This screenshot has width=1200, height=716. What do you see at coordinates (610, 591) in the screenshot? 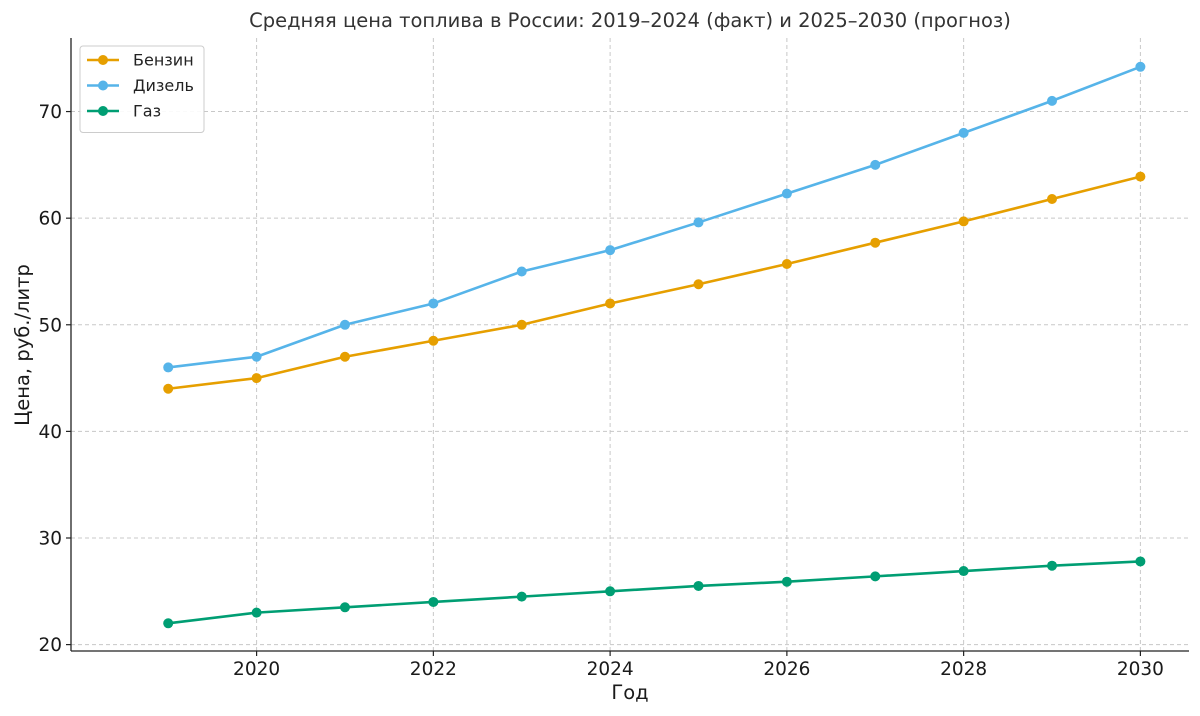
I see `series-2-point-2024` at bounding box center [610, 591].